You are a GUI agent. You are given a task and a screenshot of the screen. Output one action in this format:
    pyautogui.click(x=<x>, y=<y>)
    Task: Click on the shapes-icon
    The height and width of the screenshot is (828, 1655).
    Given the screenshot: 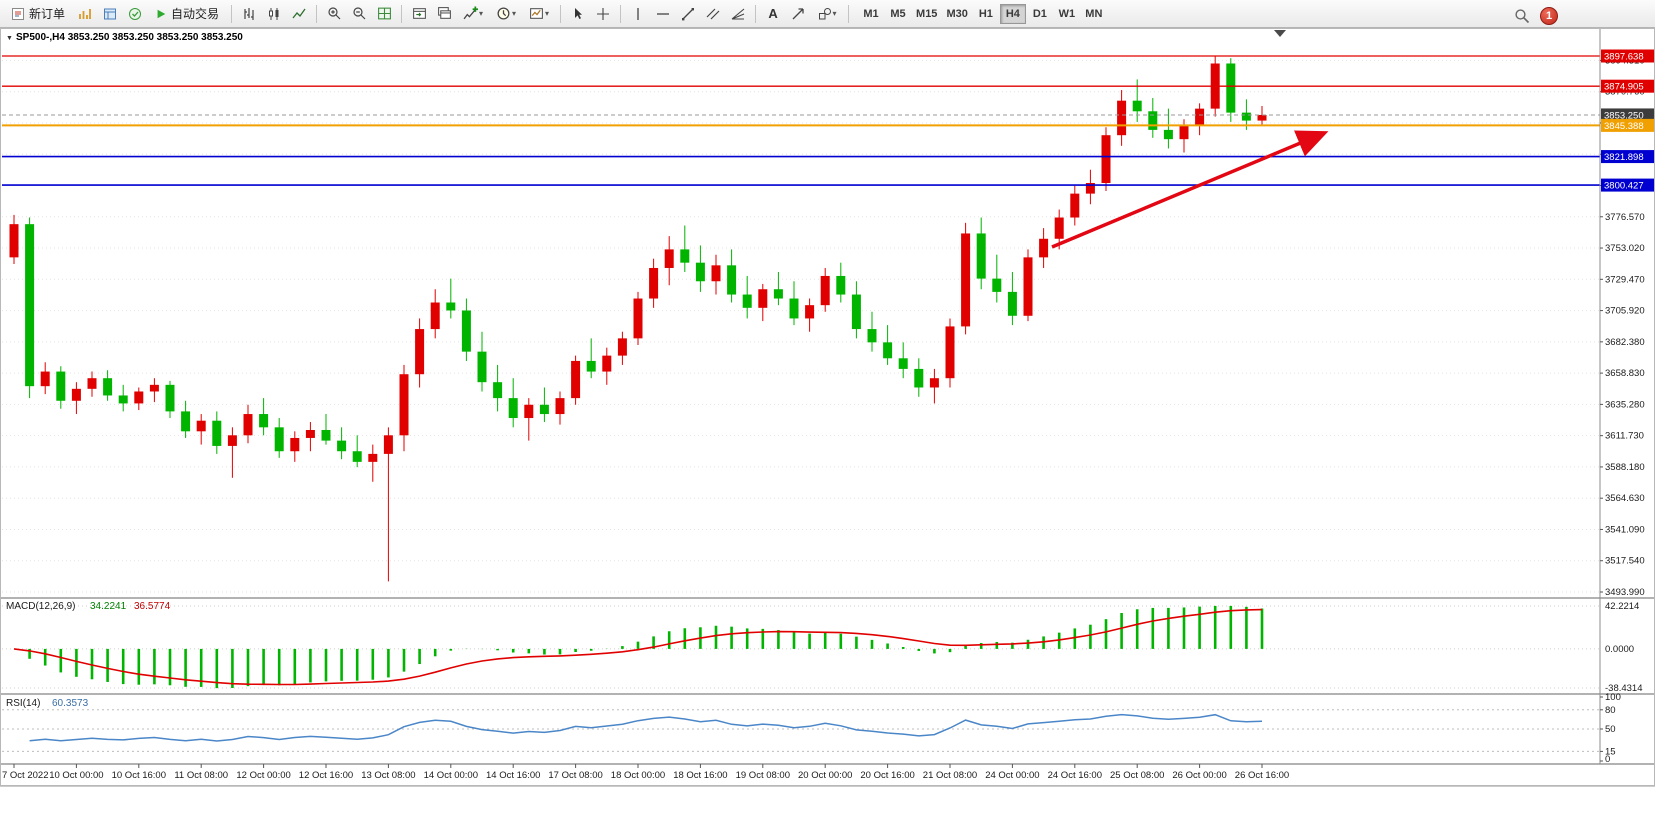 What is the action you would take?
    pyautogui.click(x=824, y=13)
    